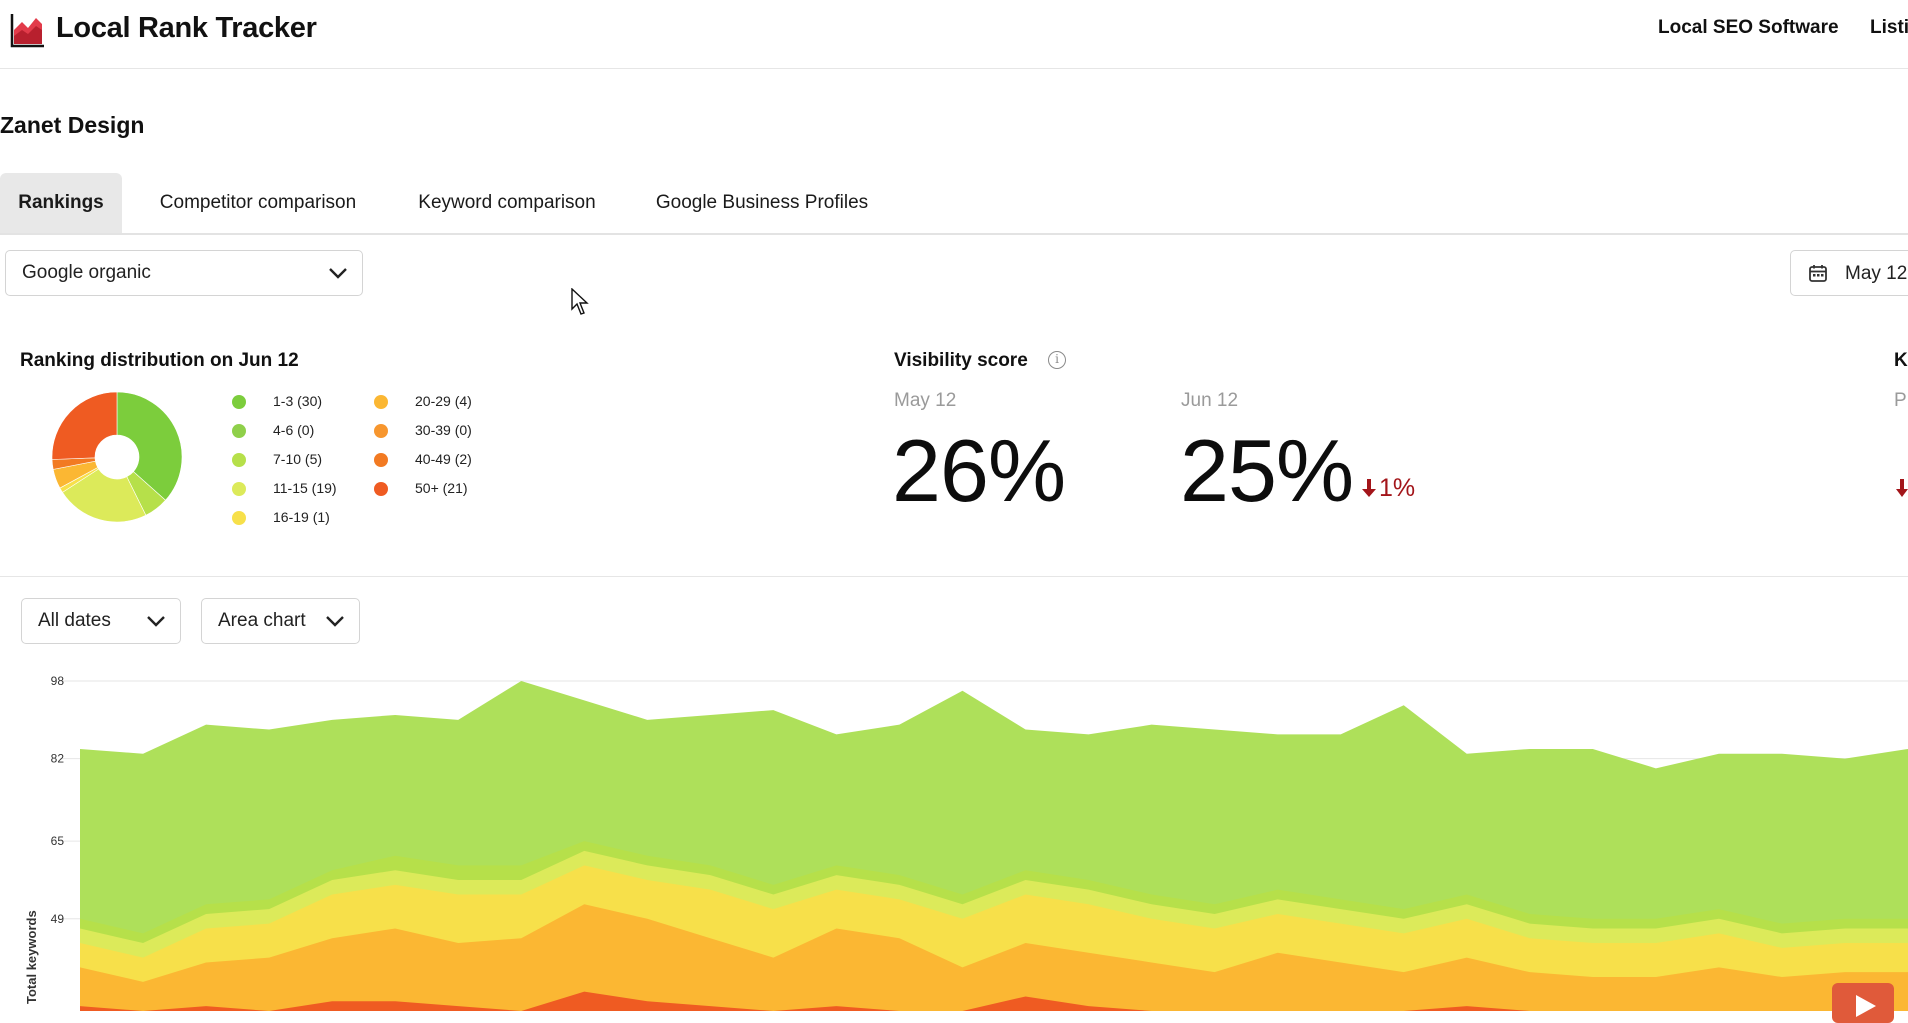 The width and height of the screenshot is (1908, 1023). What do you see at coordinates (1748, 27) in the screenshot?
I see `nav-local-seo-software: Local SEO Software` at bounding box center [1748, 27].